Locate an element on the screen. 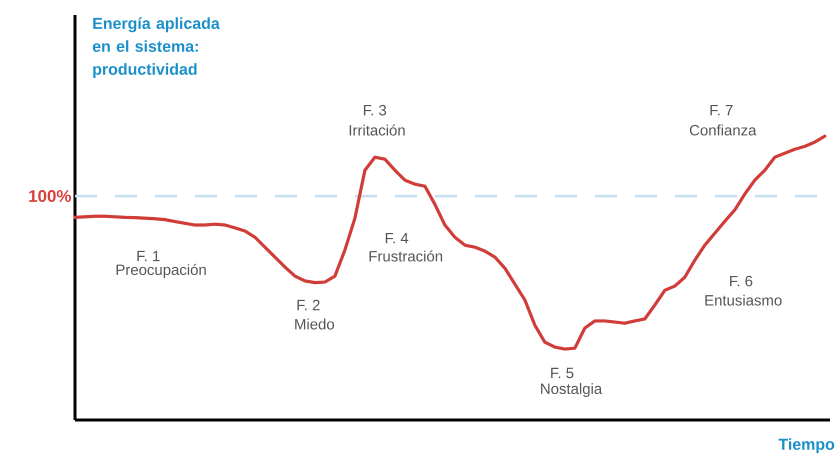  annotation: F. 6 is located at coordinates (741, 281).